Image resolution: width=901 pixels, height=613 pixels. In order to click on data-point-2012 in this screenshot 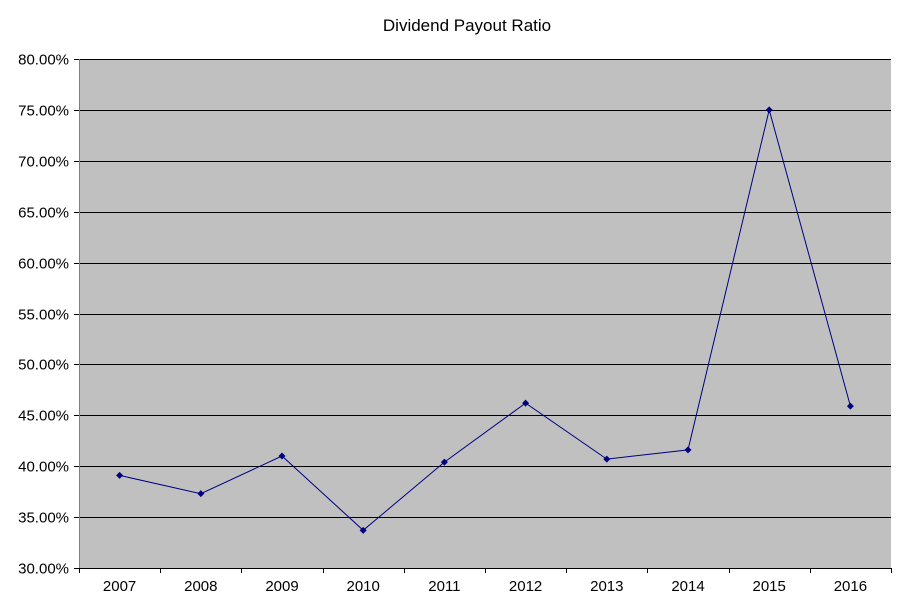, I will do `click(526, 403)`.